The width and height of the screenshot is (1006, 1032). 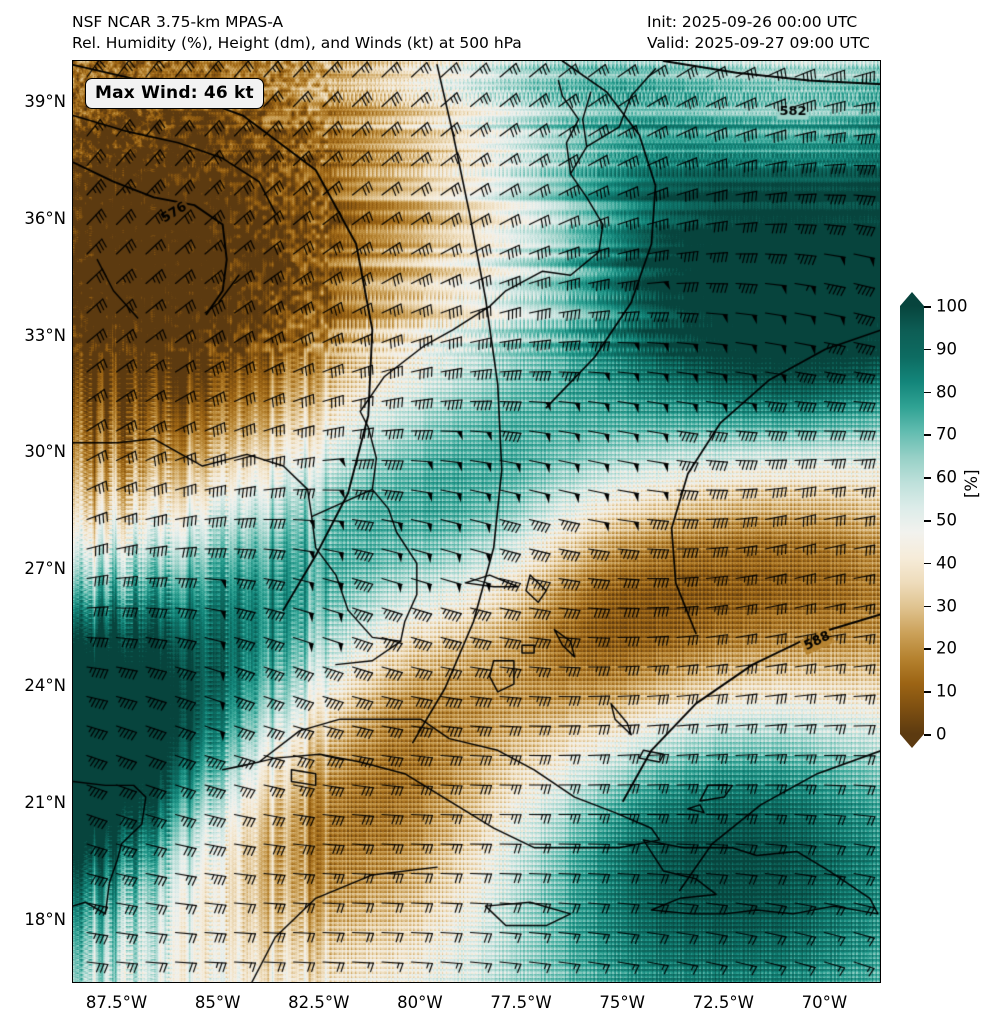 I want to click on colorbar-units-label: [%], so click(x=971, y=483).